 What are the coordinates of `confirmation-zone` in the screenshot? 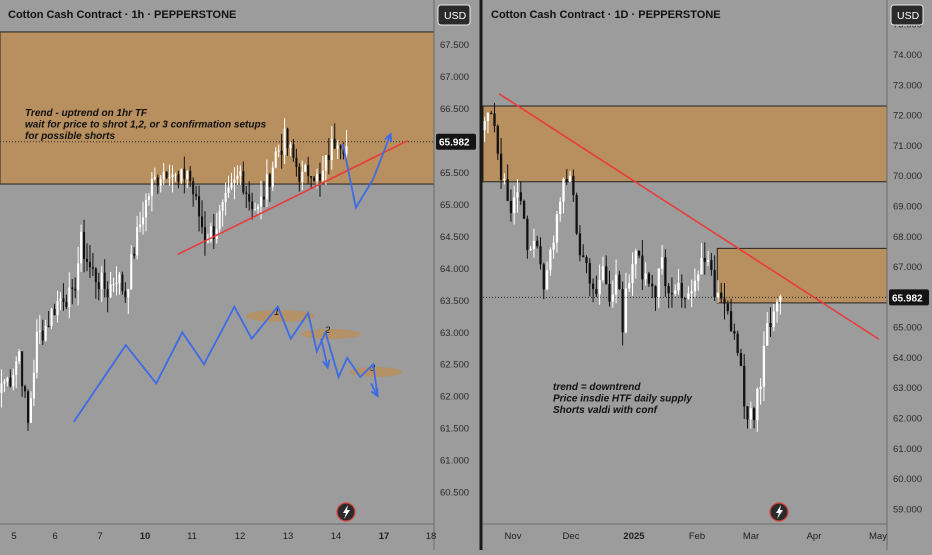 It's located at (280, 316).